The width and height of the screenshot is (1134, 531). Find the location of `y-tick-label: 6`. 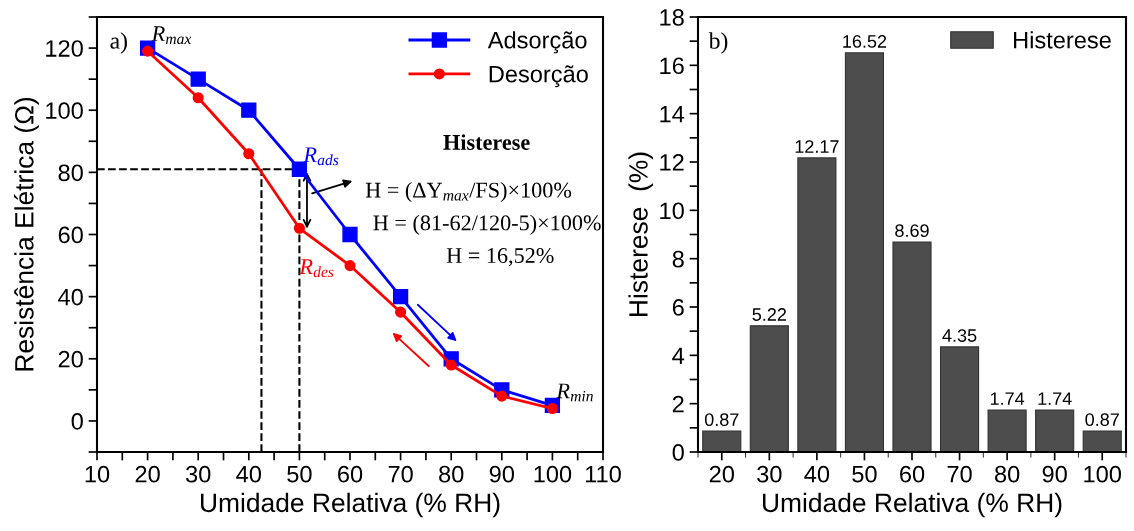

y-tick-label: 6 is located at coordinates (678, 307).